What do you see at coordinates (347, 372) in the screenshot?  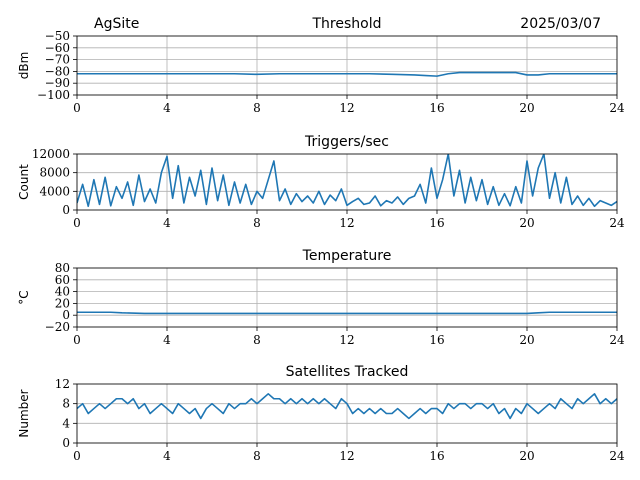 I see `satellites-title: Satellites Tracked` at bounding box center [347, 372].